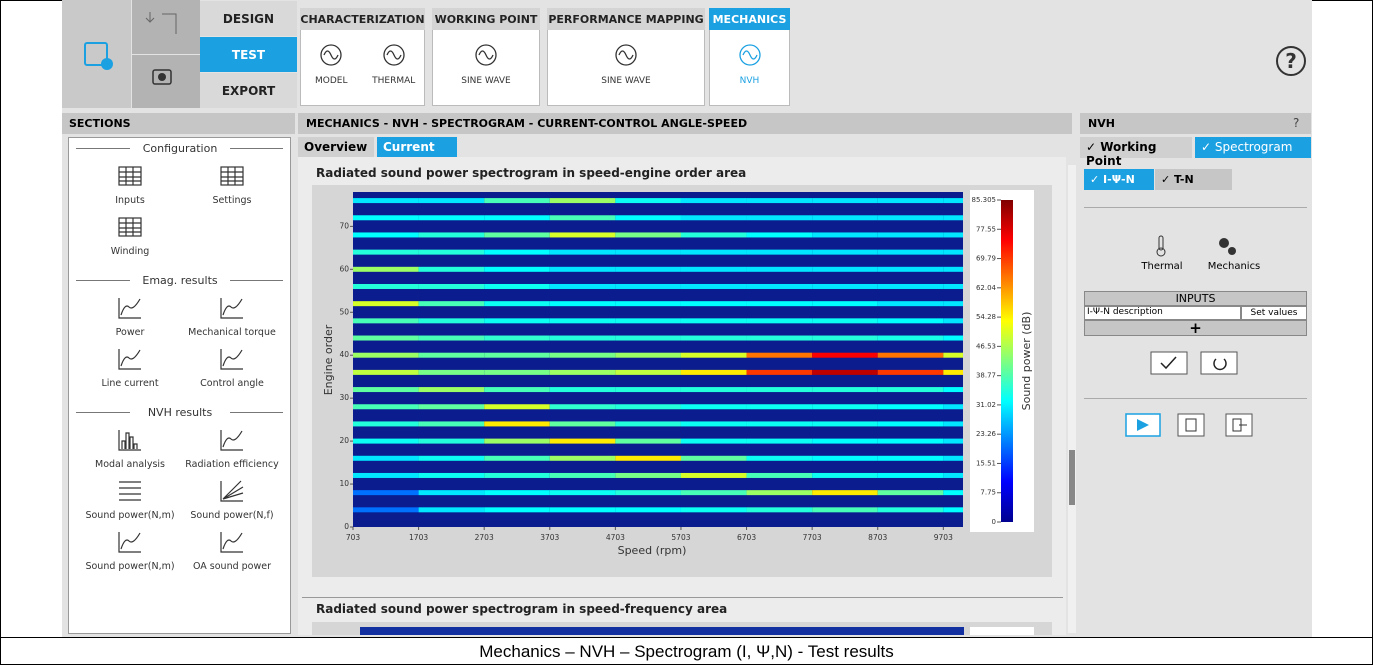 This screenshot has height=665, width=1373. Describe the element at coordinates (1253, 147) in the screenshot. I see `spectrogram-tab: ✓ Spectrogram` at that location.